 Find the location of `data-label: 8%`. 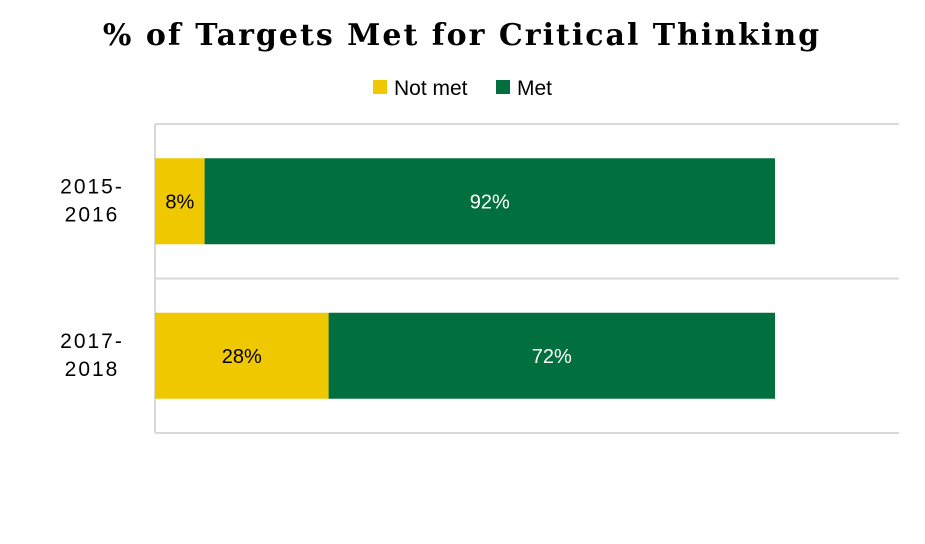

data-label: 8% is located at coordinates (179, 202).